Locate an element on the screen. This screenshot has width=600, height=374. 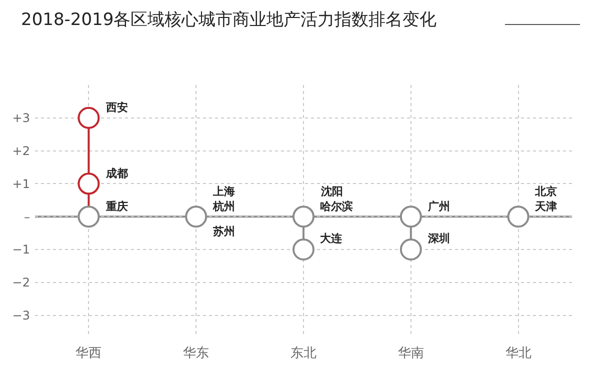
chart-title: 2018-2019各区域核心城市商业地产活力指数排名变化 is located at coordinates (229, 20).